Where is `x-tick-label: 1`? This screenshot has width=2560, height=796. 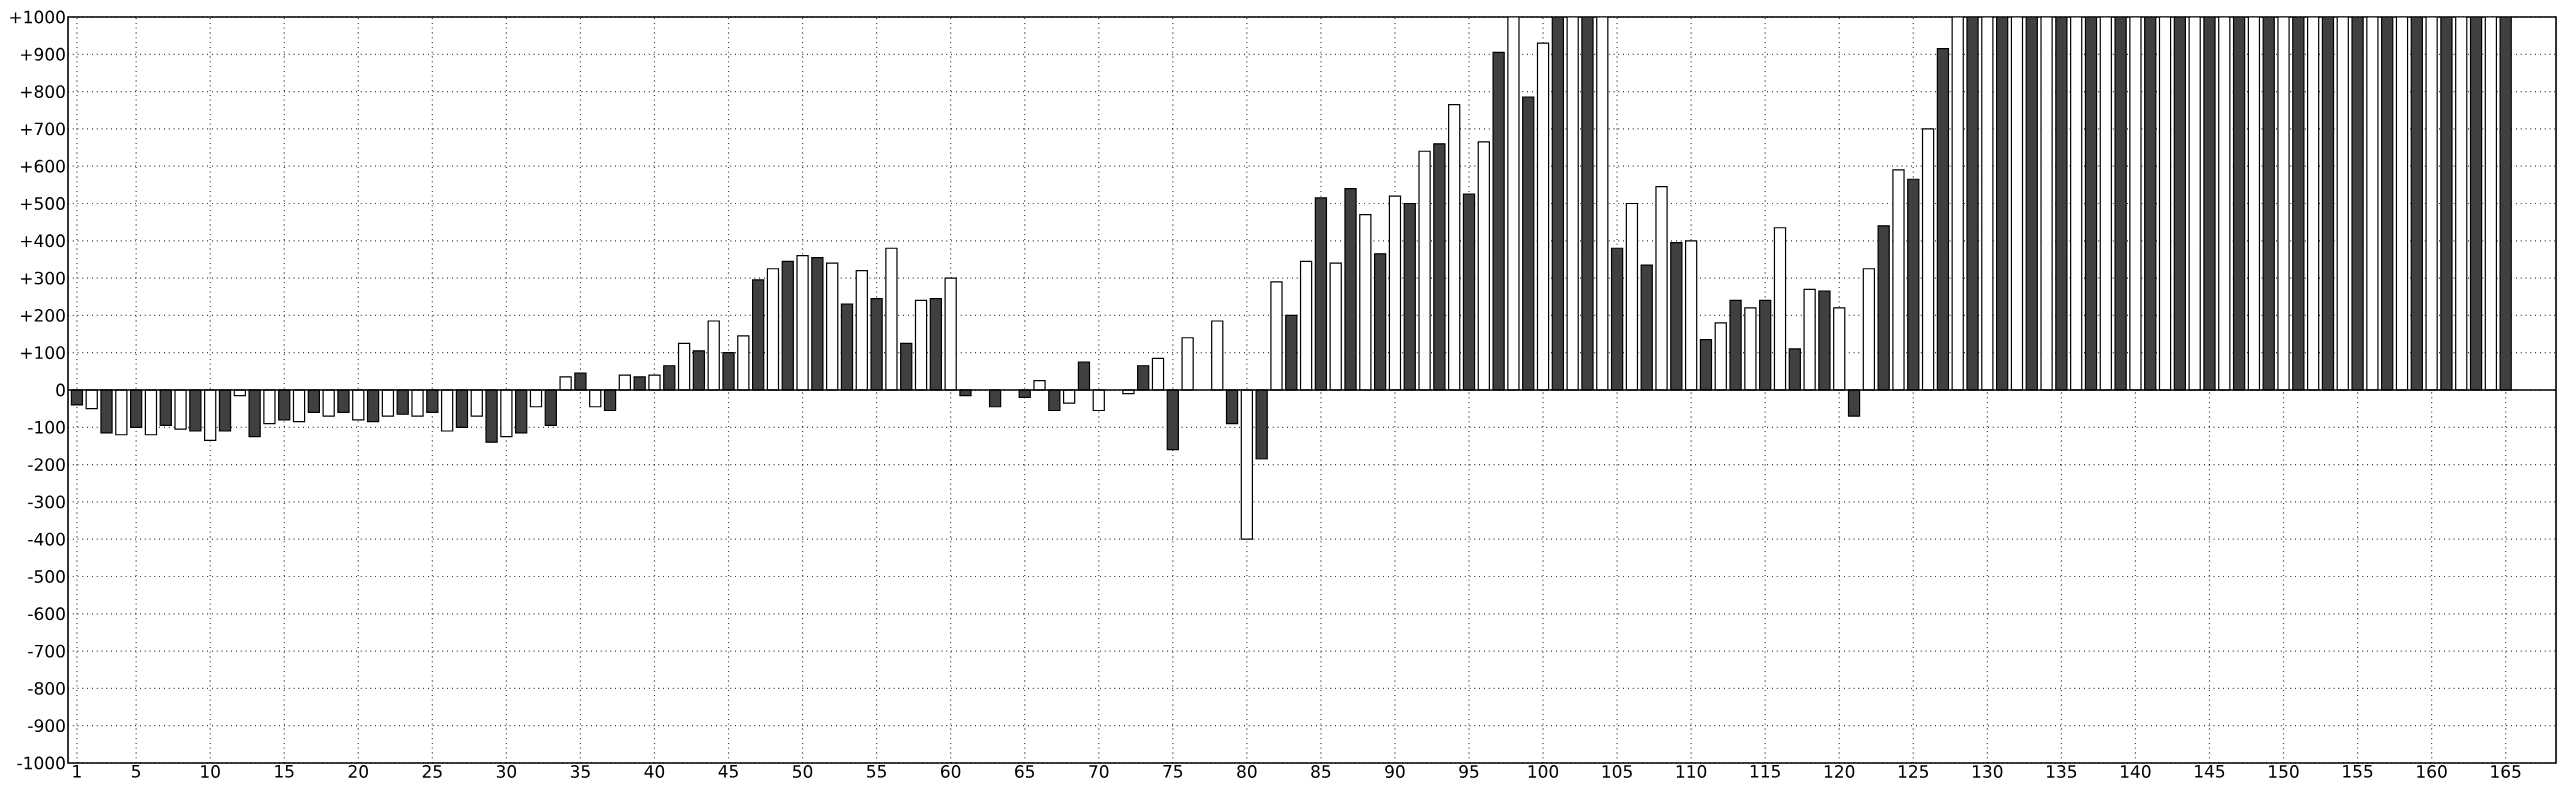
x-tick-label: 1 is located at coordinates (77, 771).